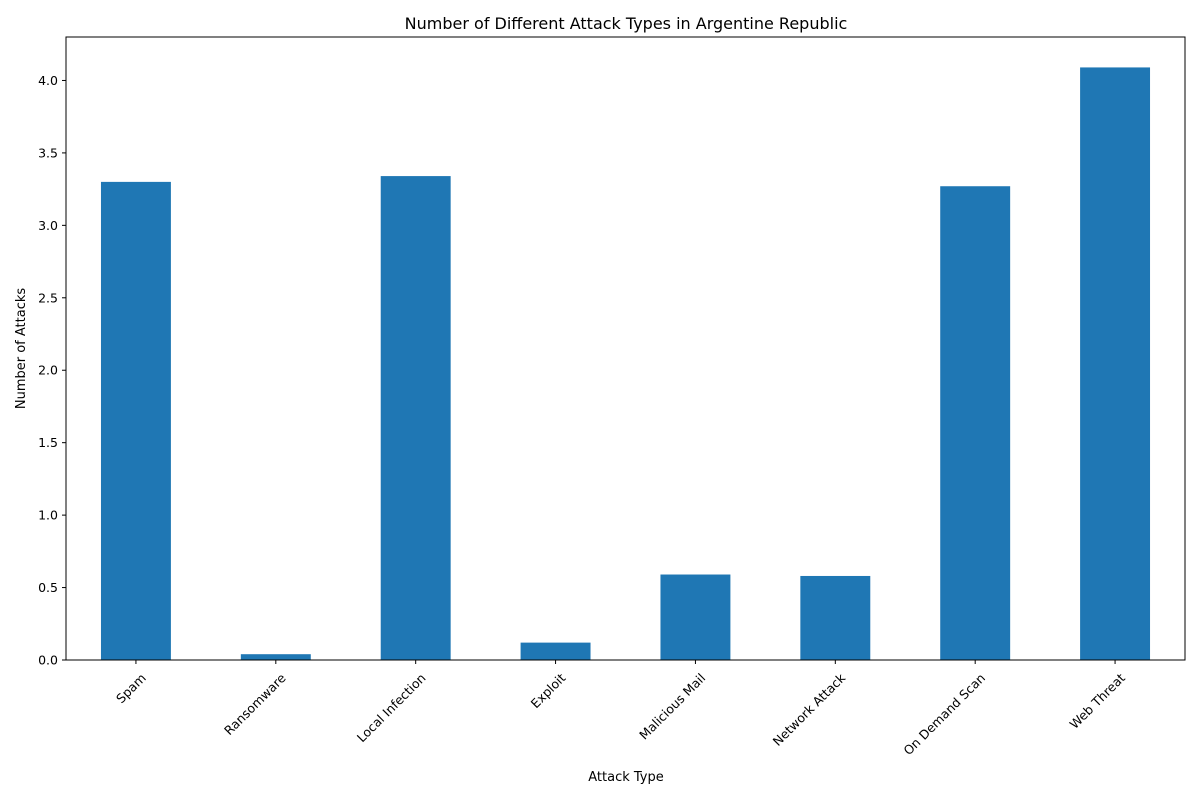  I want to click on x-tick-label: Exploit, so click(548, 690).